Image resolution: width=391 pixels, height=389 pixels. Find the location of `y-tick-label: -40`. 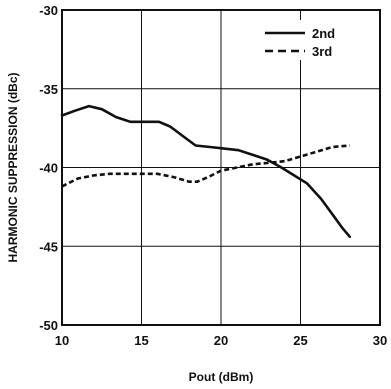

y-tick-label: -40 is located at coordinates (48, 168).